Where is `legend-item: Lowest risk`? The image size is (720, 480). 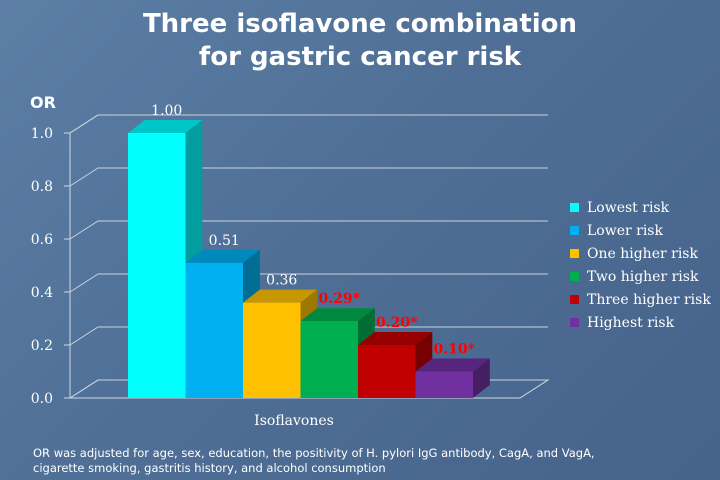 legend-item: Lowest risk is located at coordinates (640, 207).